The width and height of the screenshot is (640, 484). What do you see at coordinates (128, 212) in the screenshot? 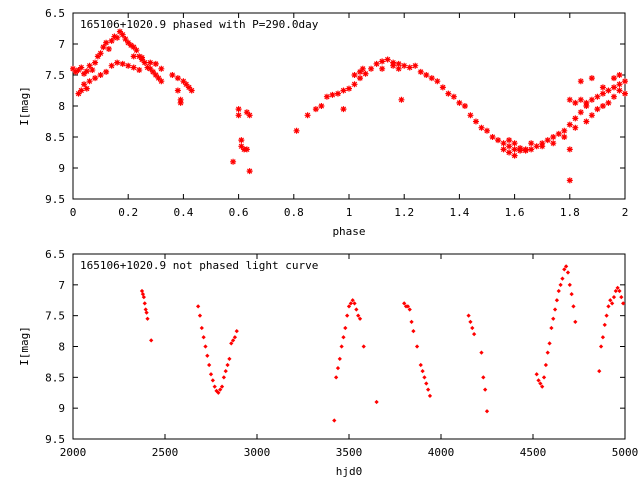
I see `phased-x-tick-label: 0.2` at bounding box center [128, 212].